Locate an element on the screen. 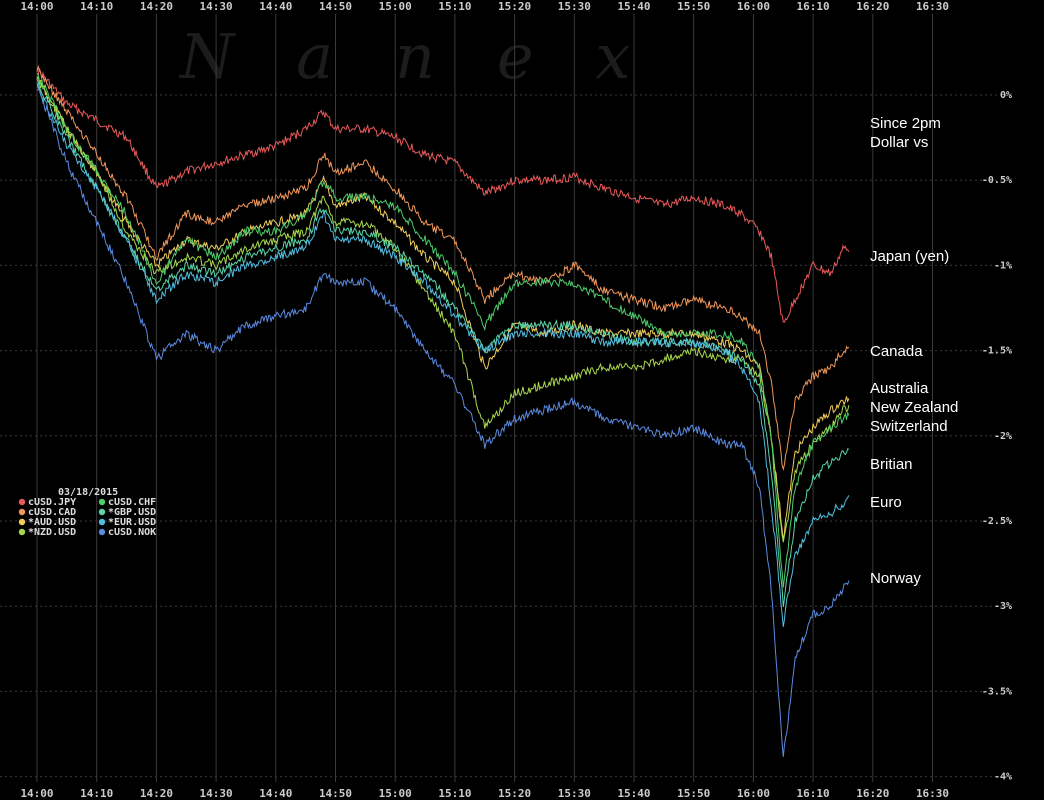  legend-entry: cUSD.NOK is located at coordinates (132, 532).